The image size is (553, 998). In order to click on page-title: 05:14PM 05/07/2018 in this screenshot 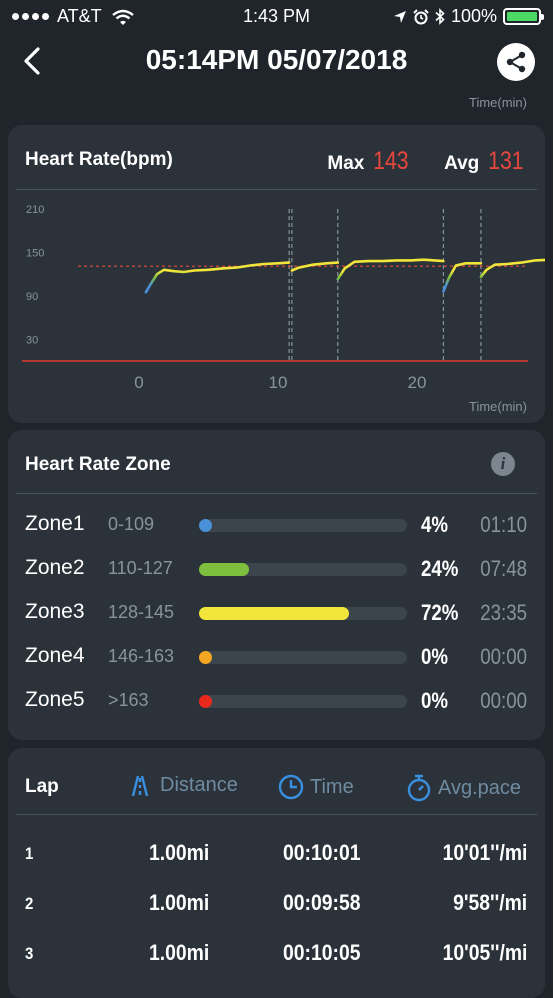, I will do `click(276, 59)`.